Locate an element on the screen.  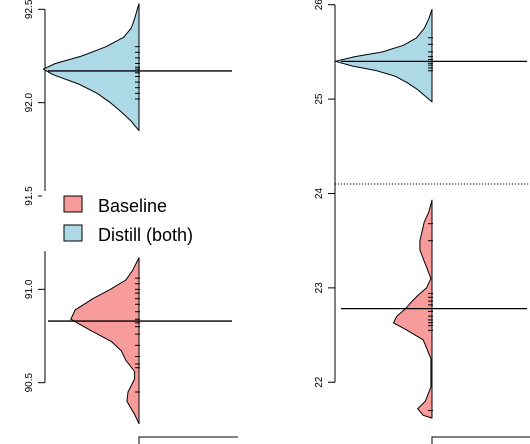
y-tick-label: 90.5 is located at coordinates (29, 382).